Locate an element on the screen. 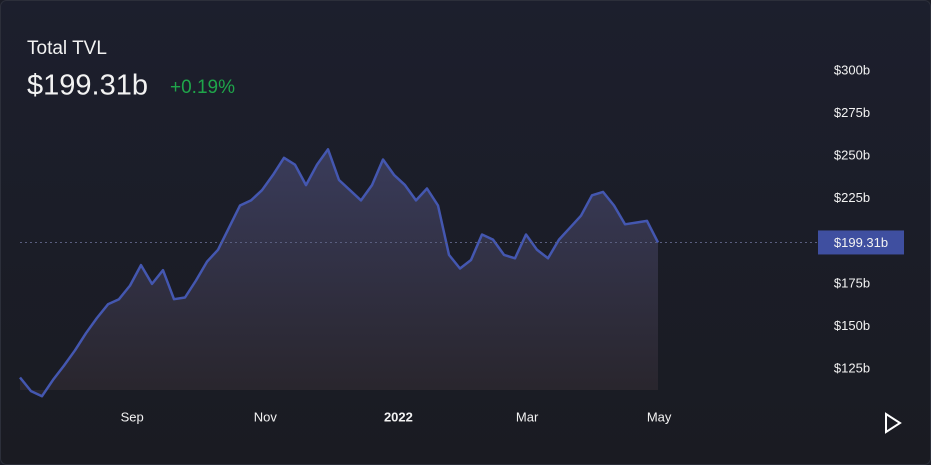 This screenshot has width=931, height=465. y-tick-label: $225b is located at coordinates (852, 197).